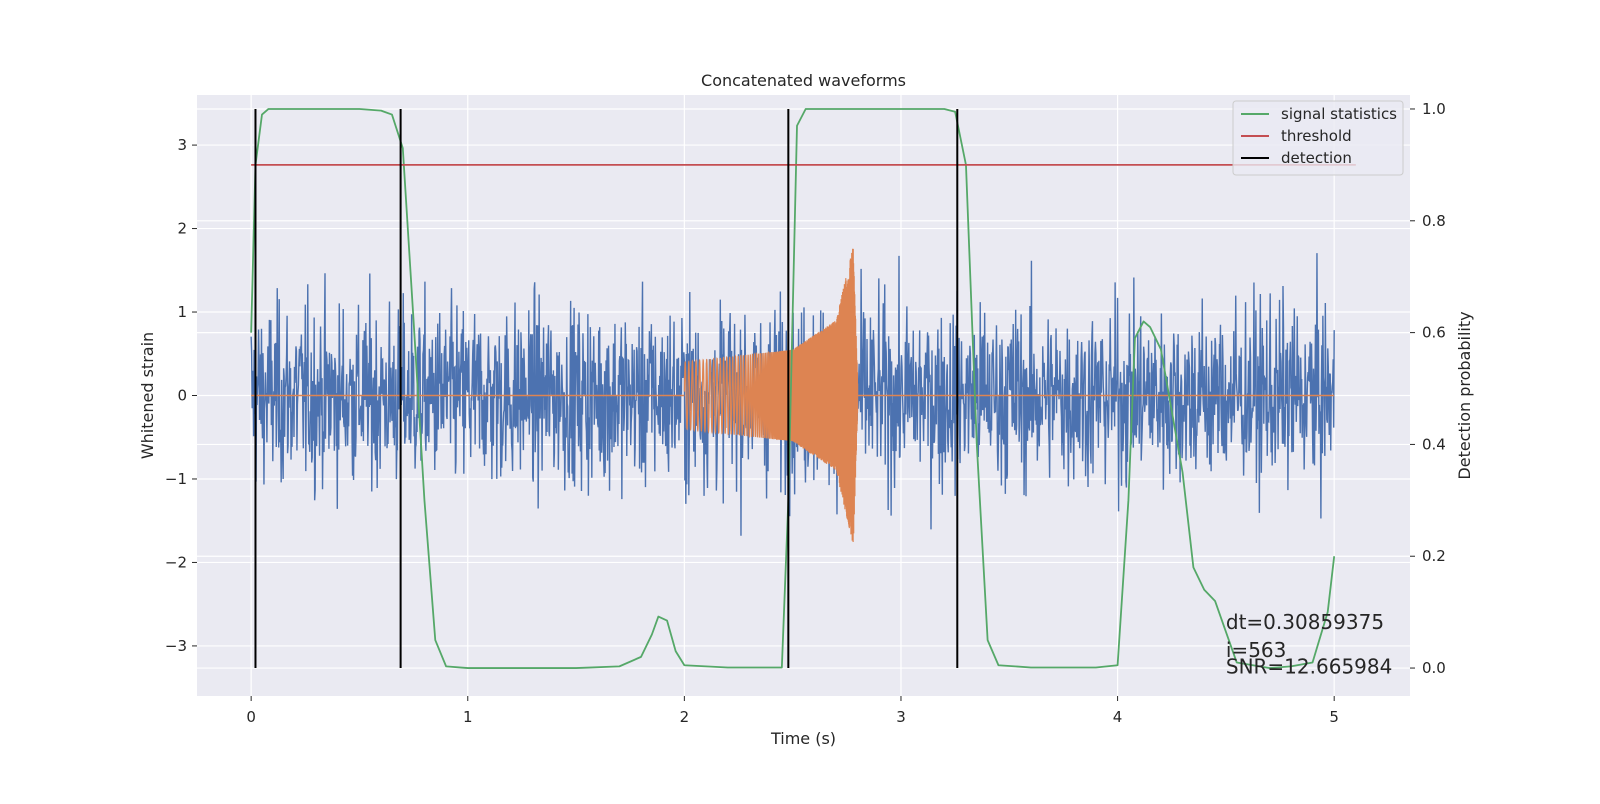 Image resolution: width=1600 pixels, height=804 pixels. What do you see at coordinates (1309, 666) in the screenshot?
I see `annotation-text: SNR=12.665984` at bounding box center [1309, 666].